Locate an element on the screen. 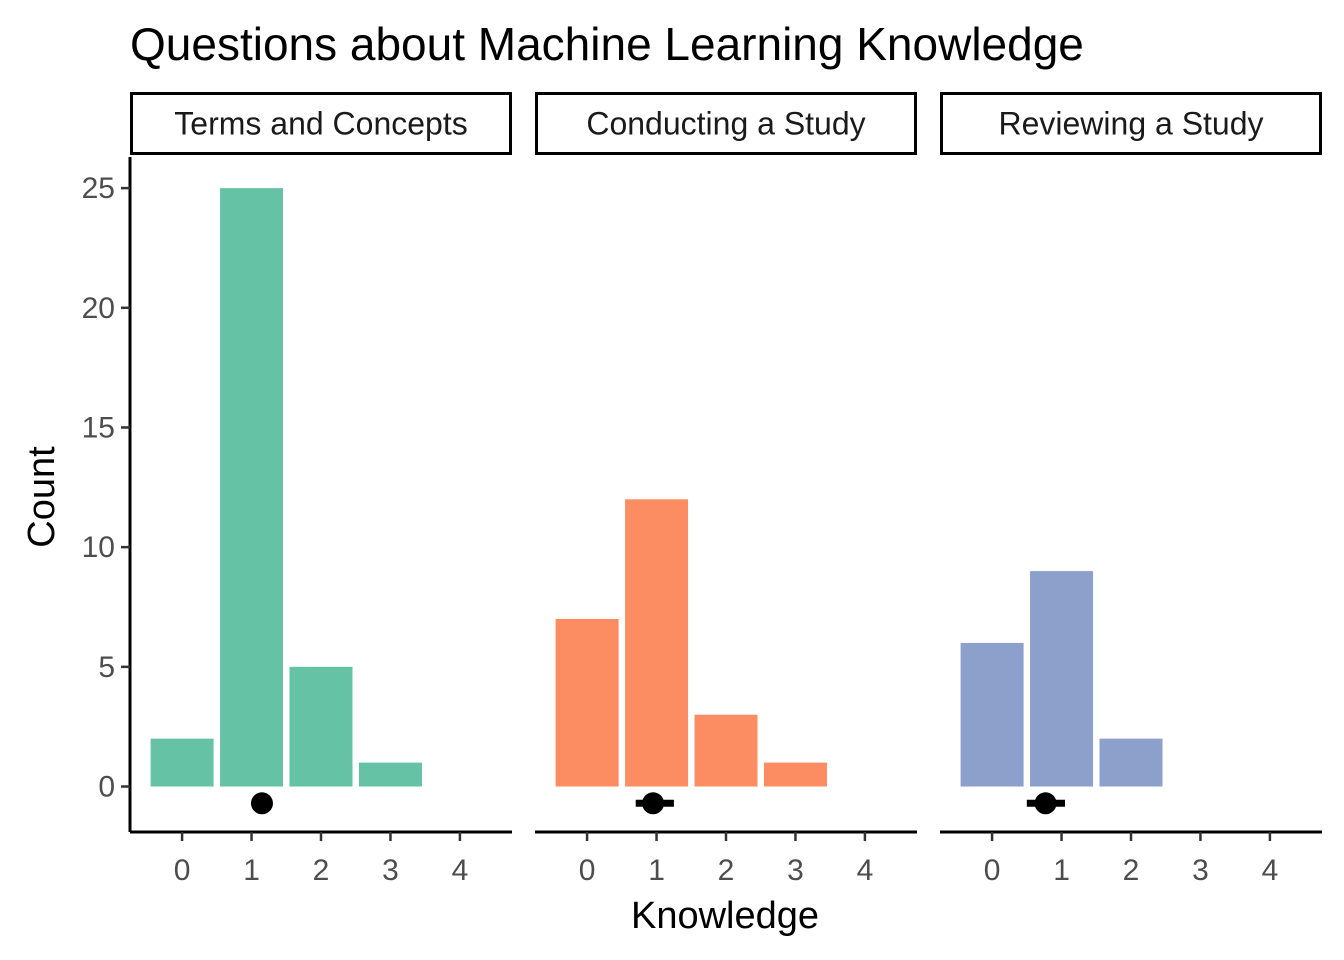  y-tick-label: 25 is located at coordinates (98, 188).